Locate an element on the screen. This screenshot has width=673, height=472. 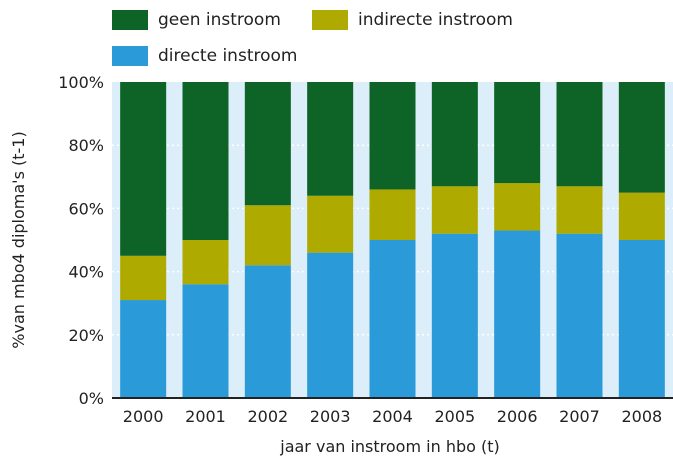
bar-2003-geen-instroom is located at coordinates (330, 139).